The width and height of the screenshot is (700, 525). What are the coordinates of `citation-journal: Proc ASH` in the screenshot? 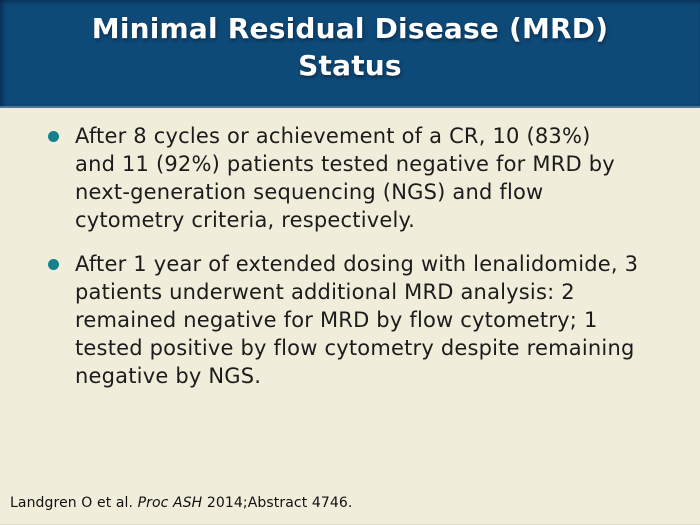 It's located at (170, 503).